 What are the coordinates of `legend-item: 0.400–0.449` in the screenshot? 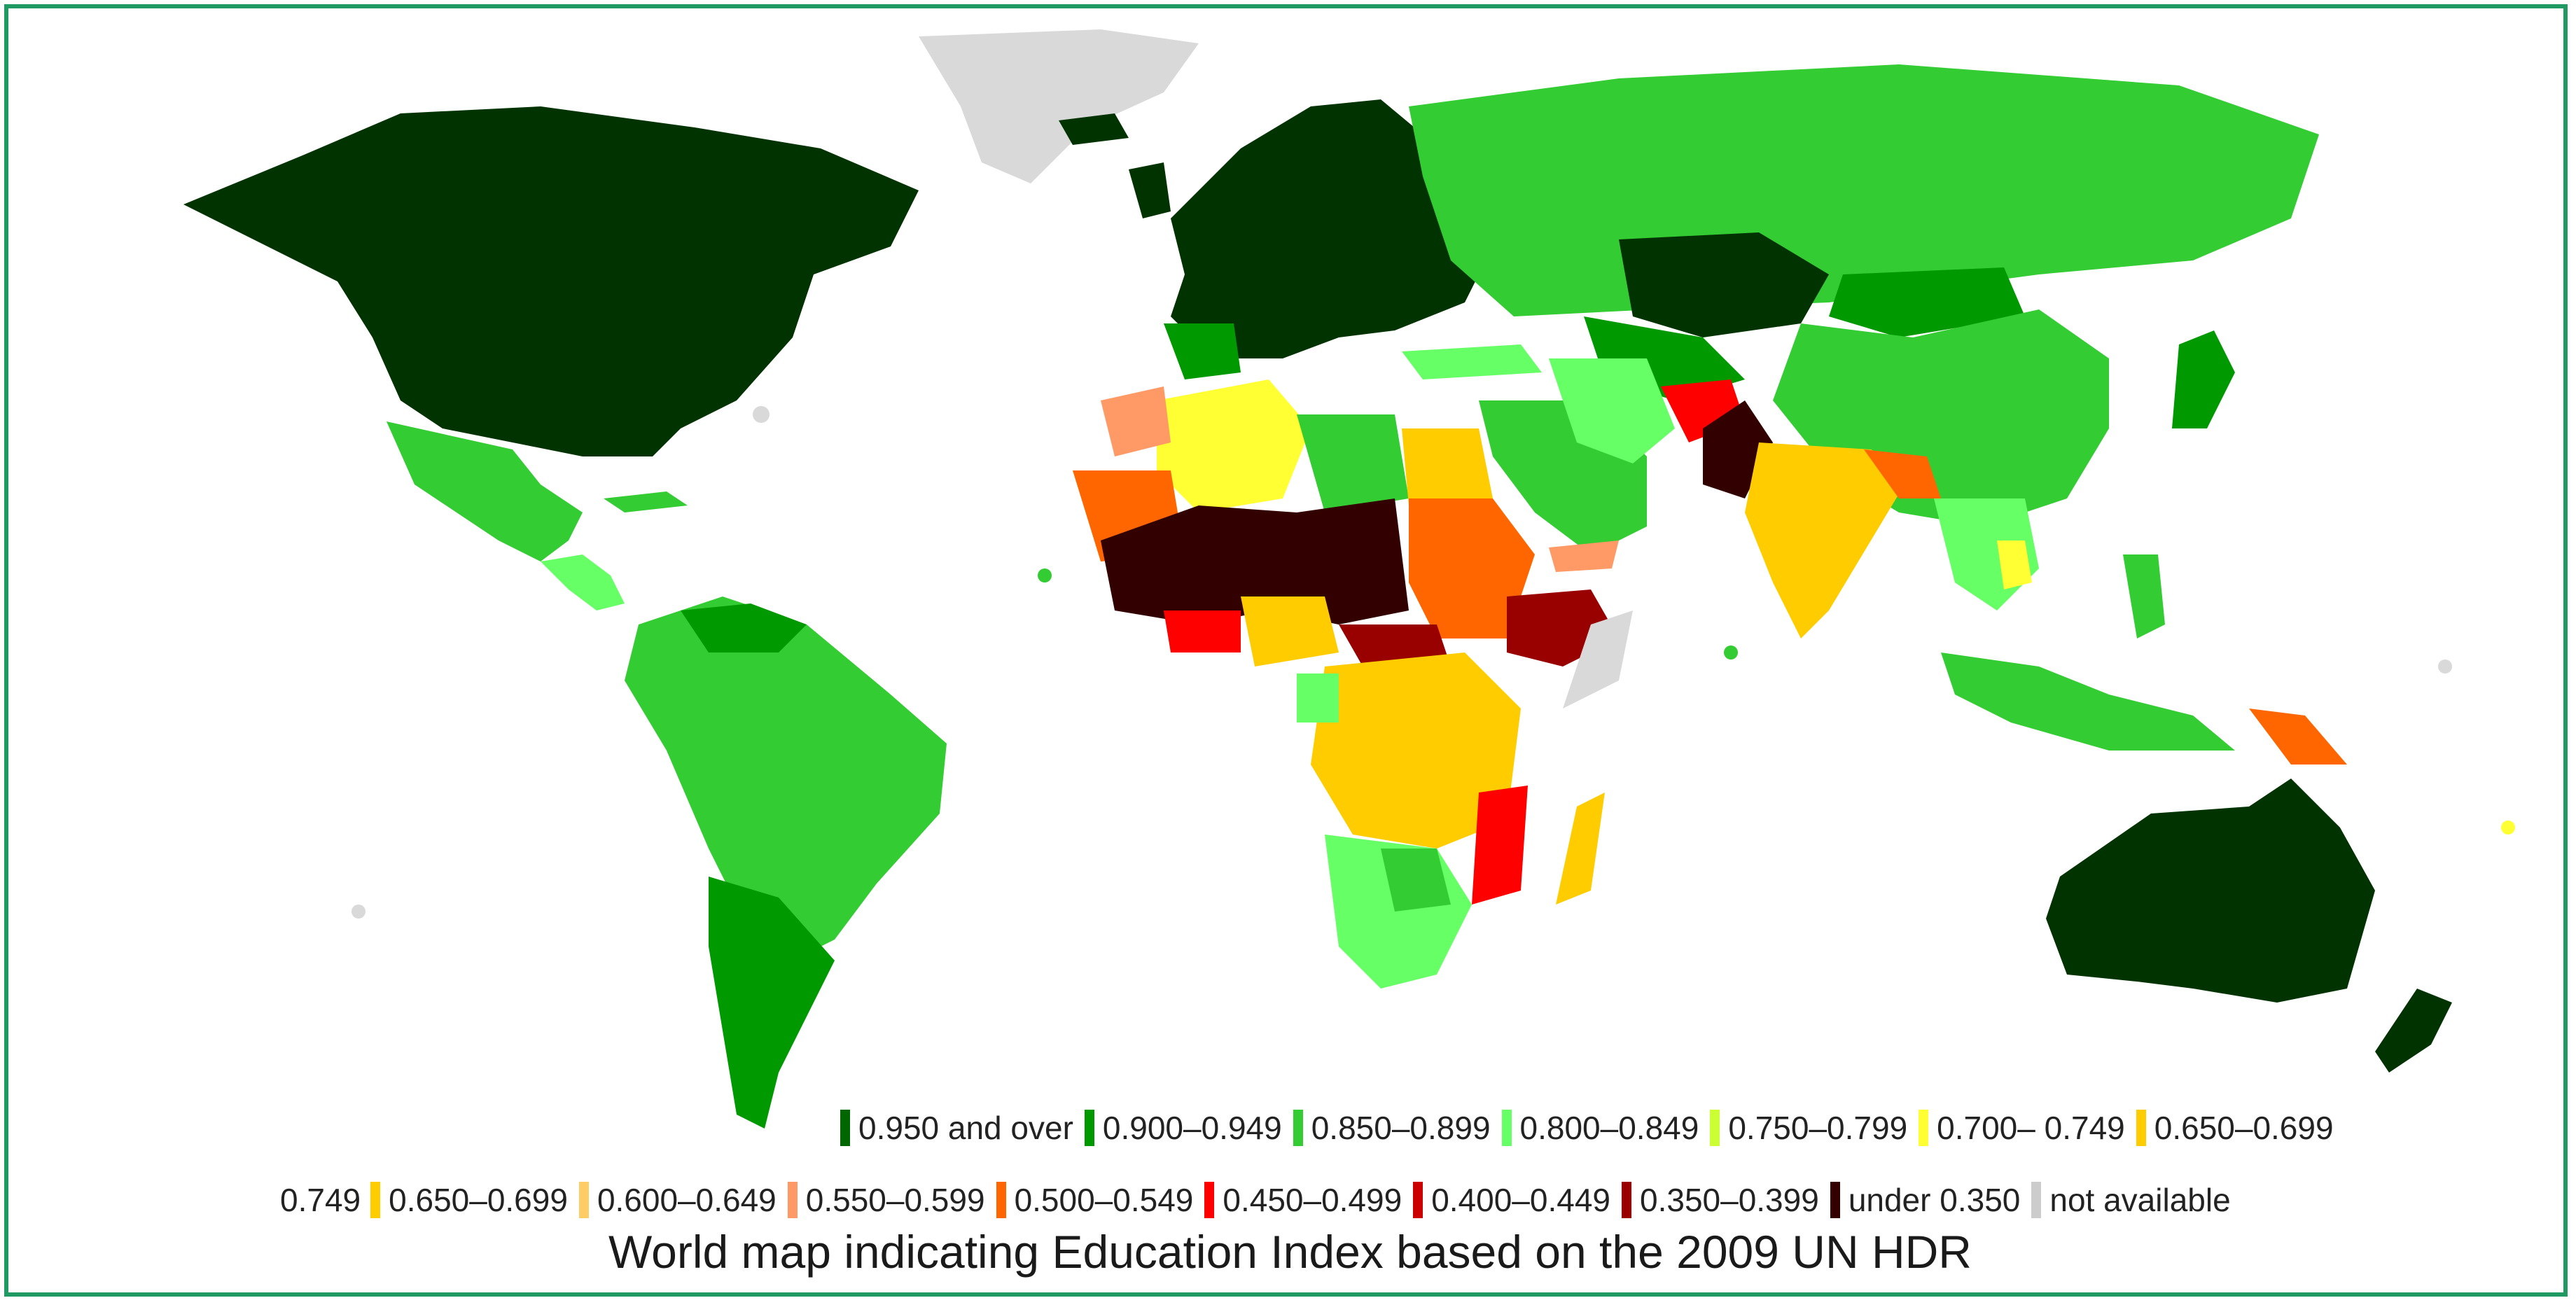 It's located at (1517, 1200).